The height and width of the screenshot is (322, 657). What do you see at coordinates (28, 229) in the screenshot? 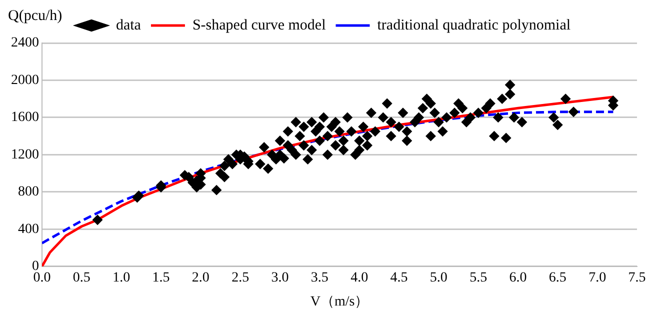
I see `y-tick-label: 400` at bounding box center [28, 229].